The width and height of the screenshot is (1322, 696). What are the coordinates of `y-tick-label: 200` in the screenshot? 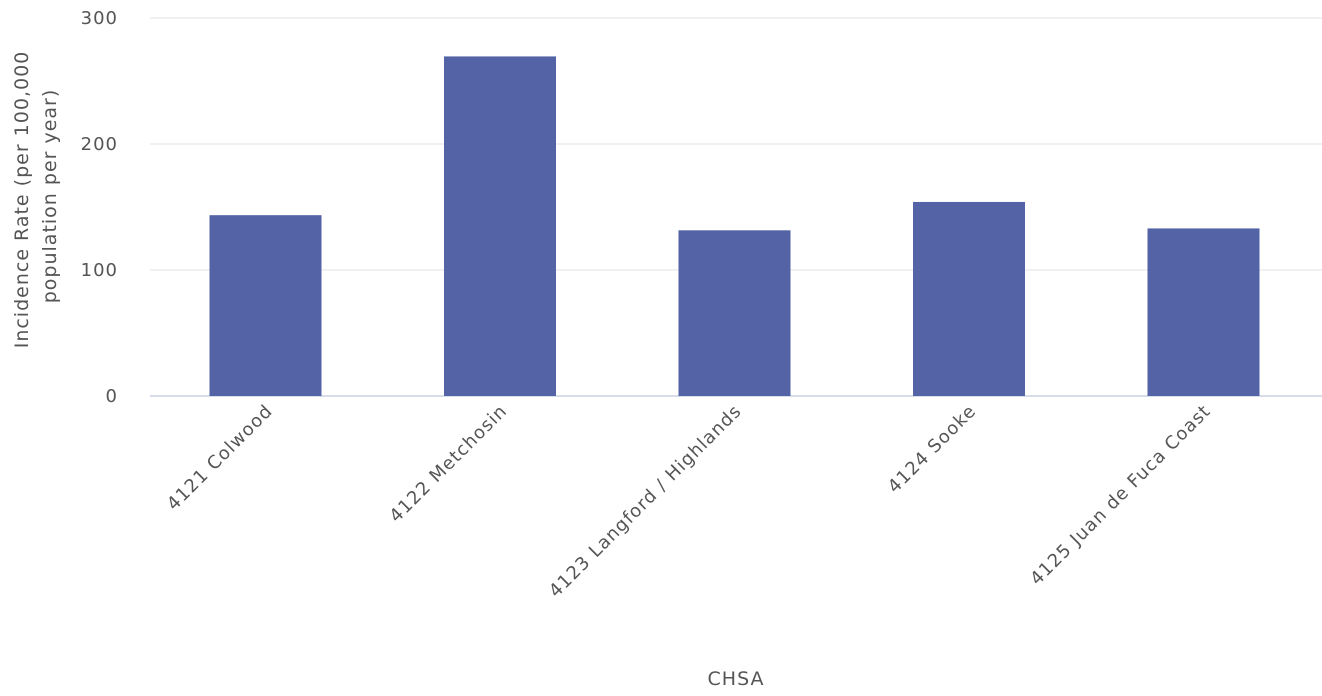 It's located at (99, 144).